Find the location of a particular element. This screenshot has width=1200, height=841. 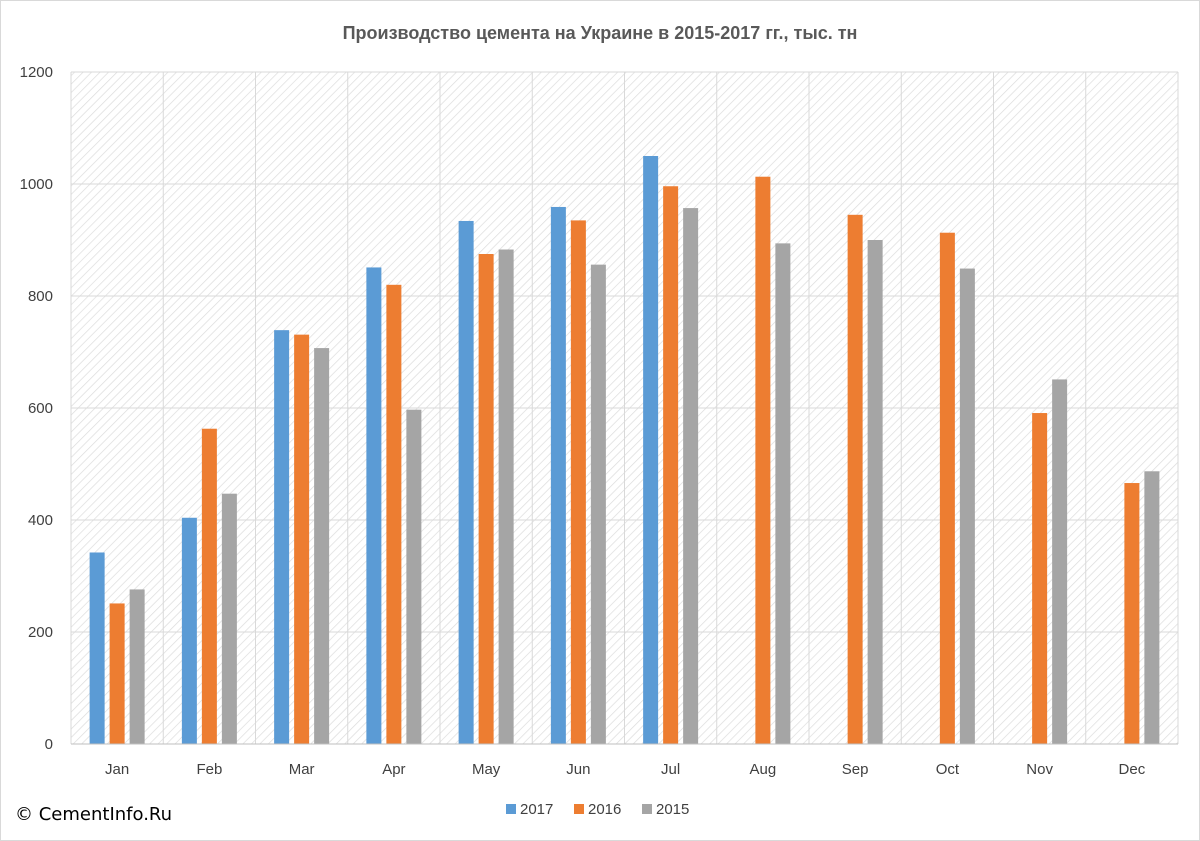

bar-2016-jan is located at coordinates (117, 673).